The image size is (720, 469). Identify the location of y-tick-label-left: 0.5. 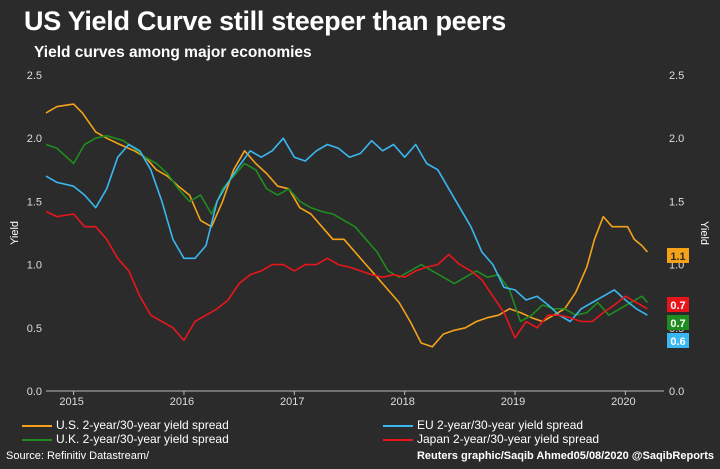
(34, 329).